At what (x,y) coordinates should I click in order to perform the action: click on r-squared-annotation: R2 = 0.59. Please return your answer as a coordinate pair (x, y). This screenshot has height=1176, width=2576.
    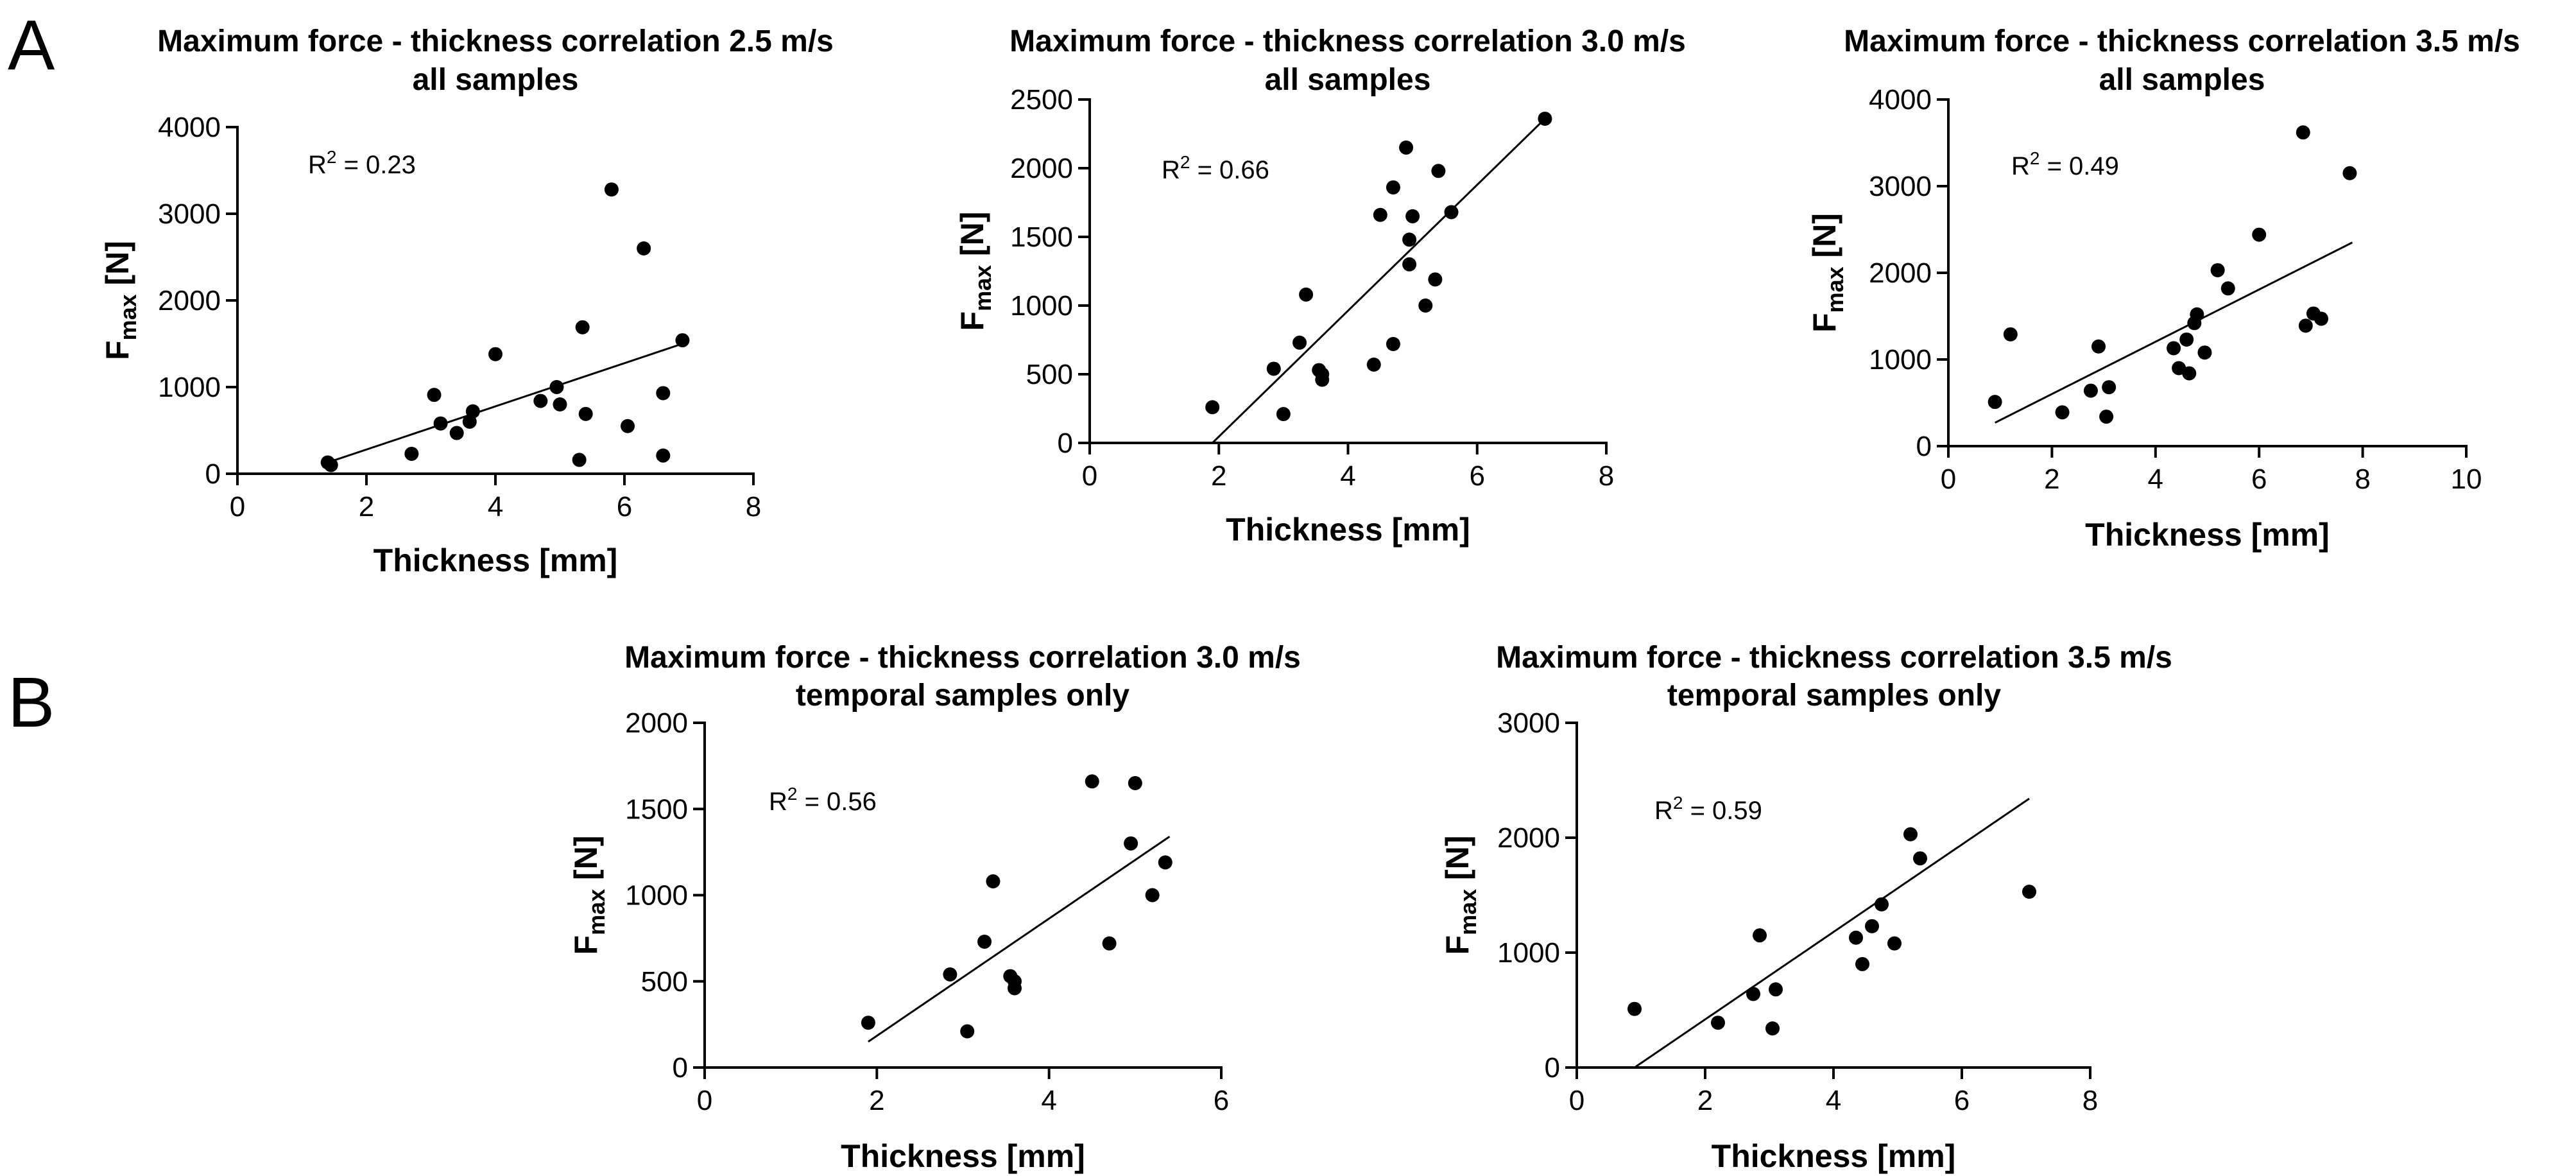
    Looking at the image, I should click on (1708, 809).